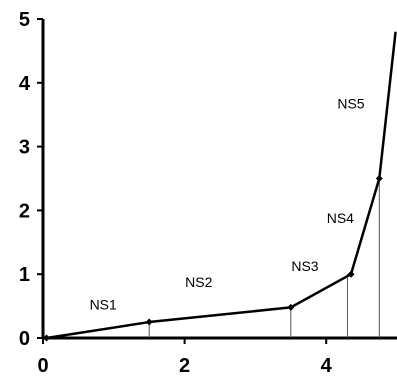  What do you see at coordinates (42, 366) in the screenshot?
I see `x-tick-label: 0` at bounding box center [42, 366].